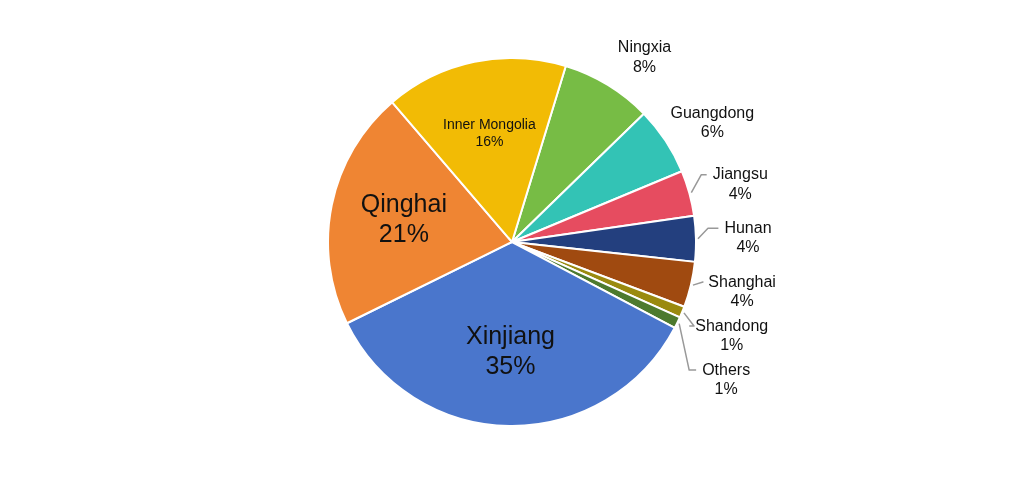 The height and width of the screenshot is (488, 1024). I want to click on slice-label: Jiangsu, so click(740, 174).